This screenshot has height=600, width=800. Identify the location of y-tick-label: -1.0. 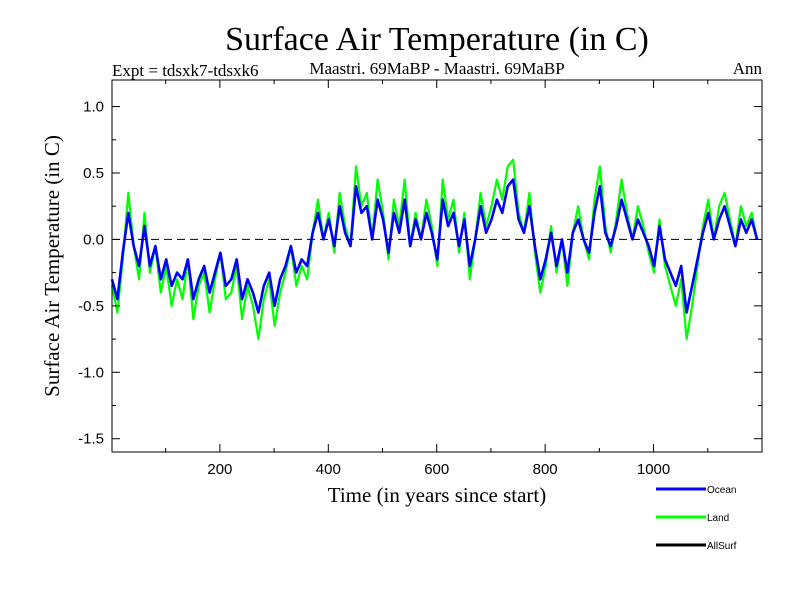
(91, 372).